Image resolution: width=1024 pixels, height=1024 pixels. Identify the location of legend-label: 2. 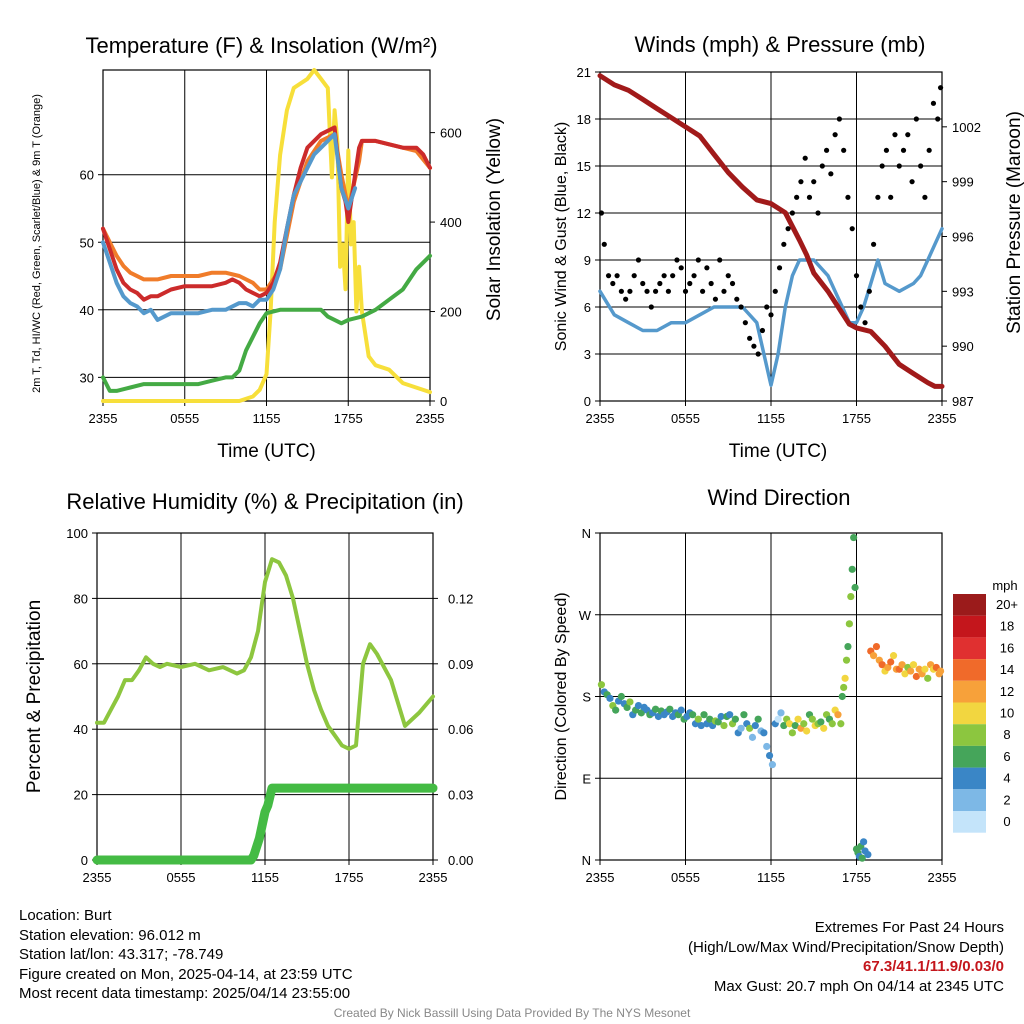
(1006, 799).